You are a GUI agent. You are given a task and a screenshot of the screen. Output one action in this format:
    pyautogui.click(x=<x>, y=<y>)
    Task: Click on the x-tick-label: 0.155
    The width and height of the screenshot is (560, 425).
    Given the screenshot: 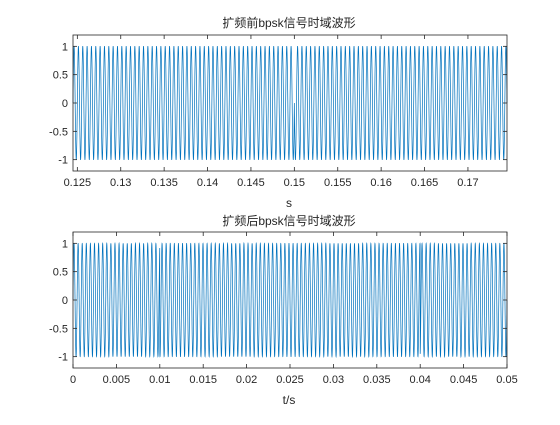 What is the action you would take?
    pyautogui.click(x=338, y=183)
    